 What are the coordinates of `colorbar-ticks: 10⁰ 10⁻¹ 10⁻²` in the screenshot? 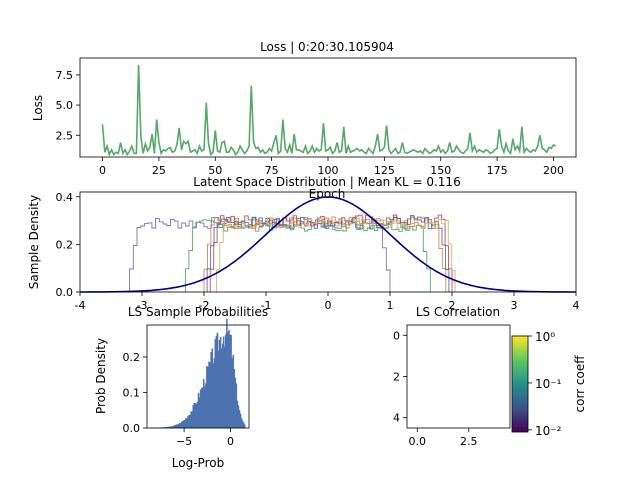 It's located at (545, 384).